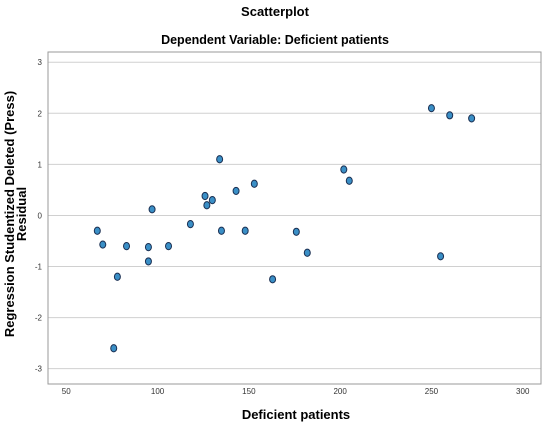 The image size is (550, 428). What do you see at coordinates (21, 214) in the screenshot?
I see `y-axis-label-line2: Residual` at bounding box center [21, 214].